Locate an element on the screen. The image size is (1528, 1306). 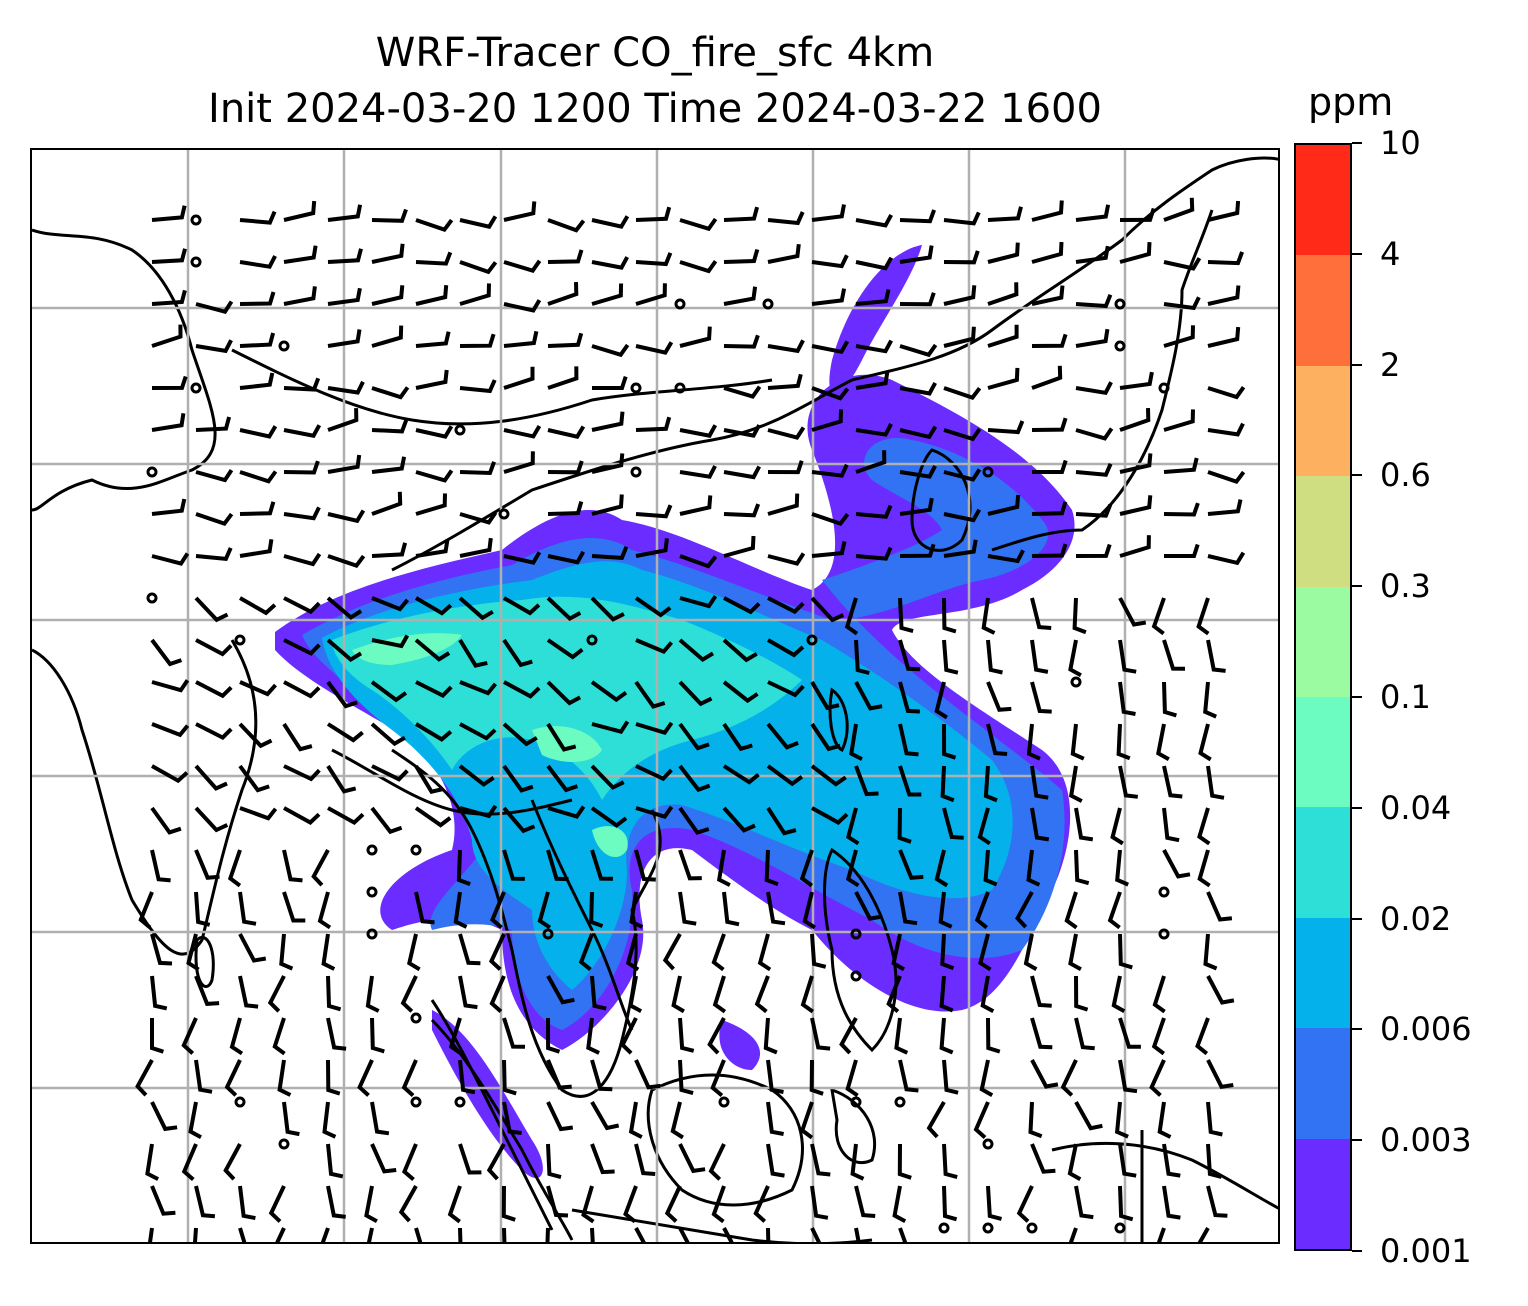
colorbar-tick-label: 0.003 is located at coordinates (1426, 1140).